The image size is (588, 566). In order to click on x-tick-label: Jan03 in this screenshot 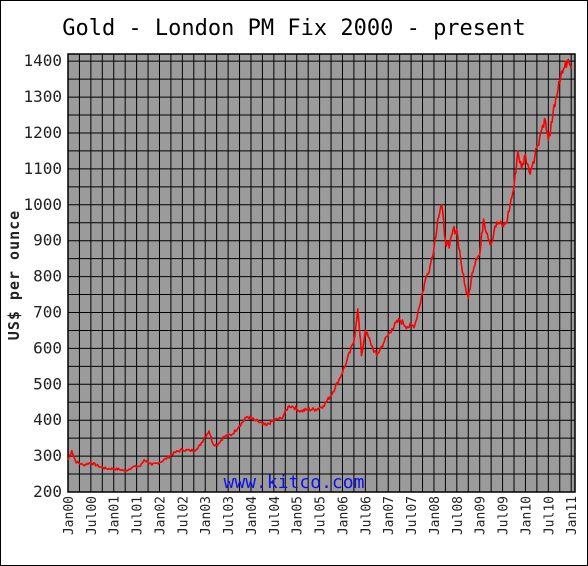, I will do `click(206, 515)`.